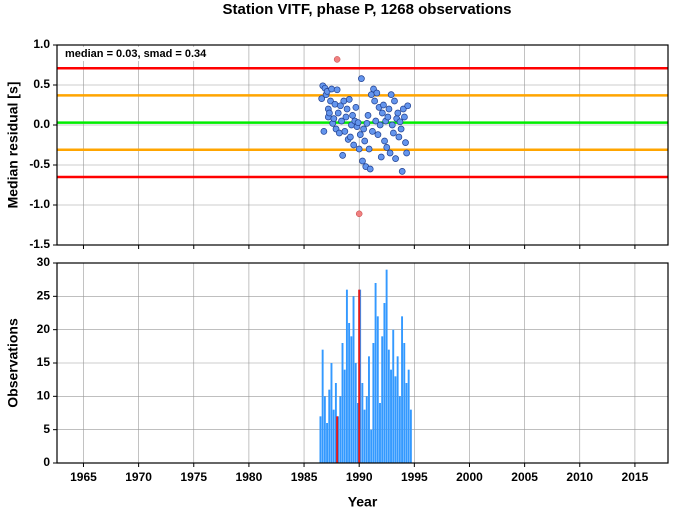 This screenshot has width=678, height=516. I want to click on x-tick-label: 1995, so click(414, 477).